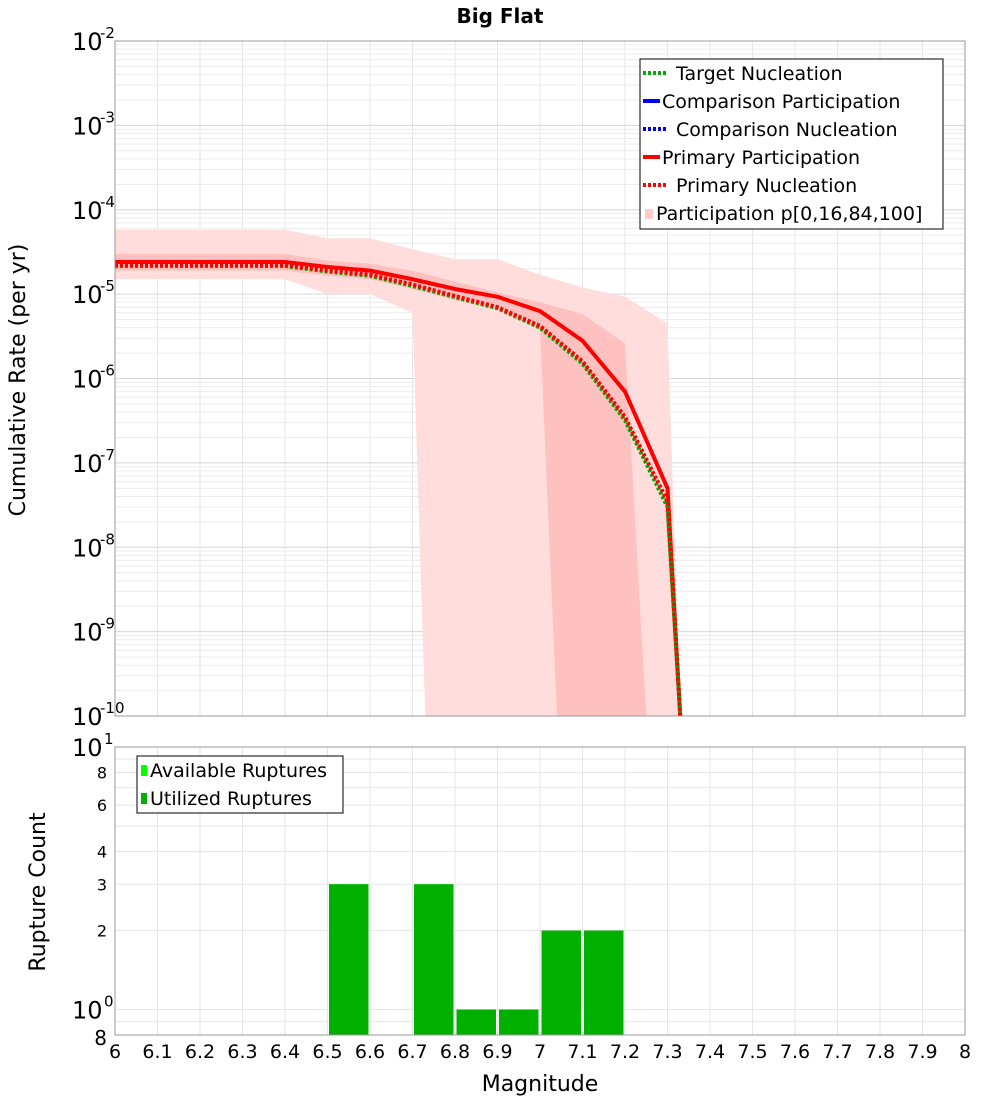  Describe the element at coordinates (582, 1052) in the screenshot. I see `x-tick-label: 7.1` at that location.